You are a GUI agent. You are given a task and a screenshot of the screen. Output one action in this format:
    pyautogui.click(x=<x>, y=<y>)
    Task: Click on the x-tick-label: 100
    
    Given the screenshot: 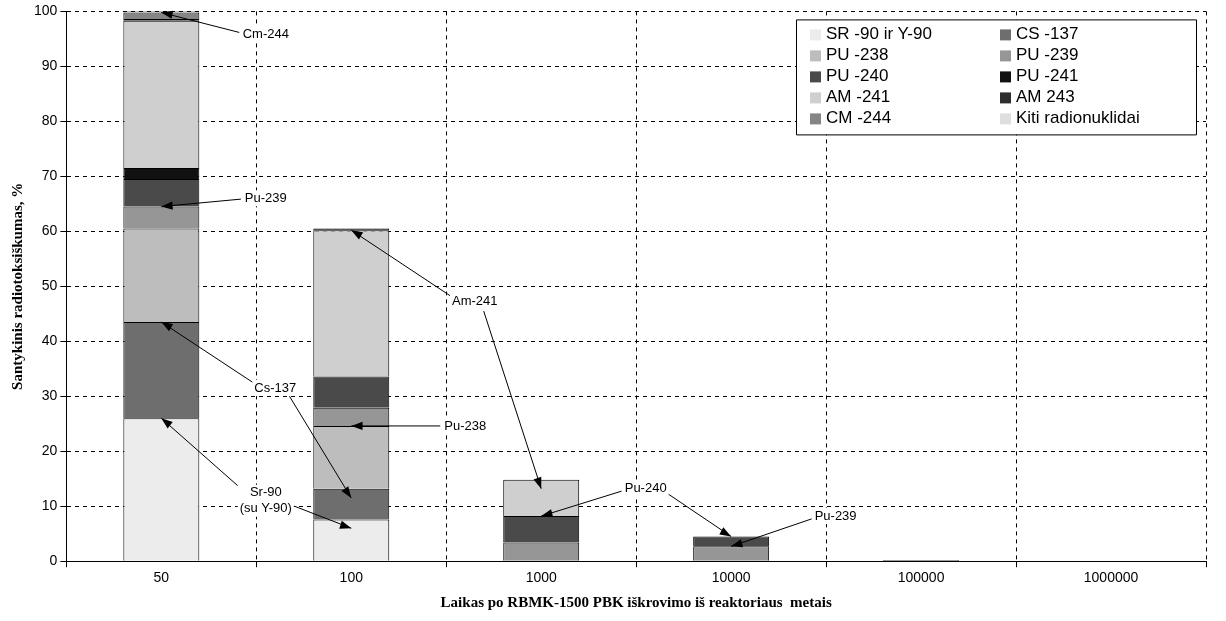 What is the action you would take?
    pyautogui.click(x=351, y=577)
    